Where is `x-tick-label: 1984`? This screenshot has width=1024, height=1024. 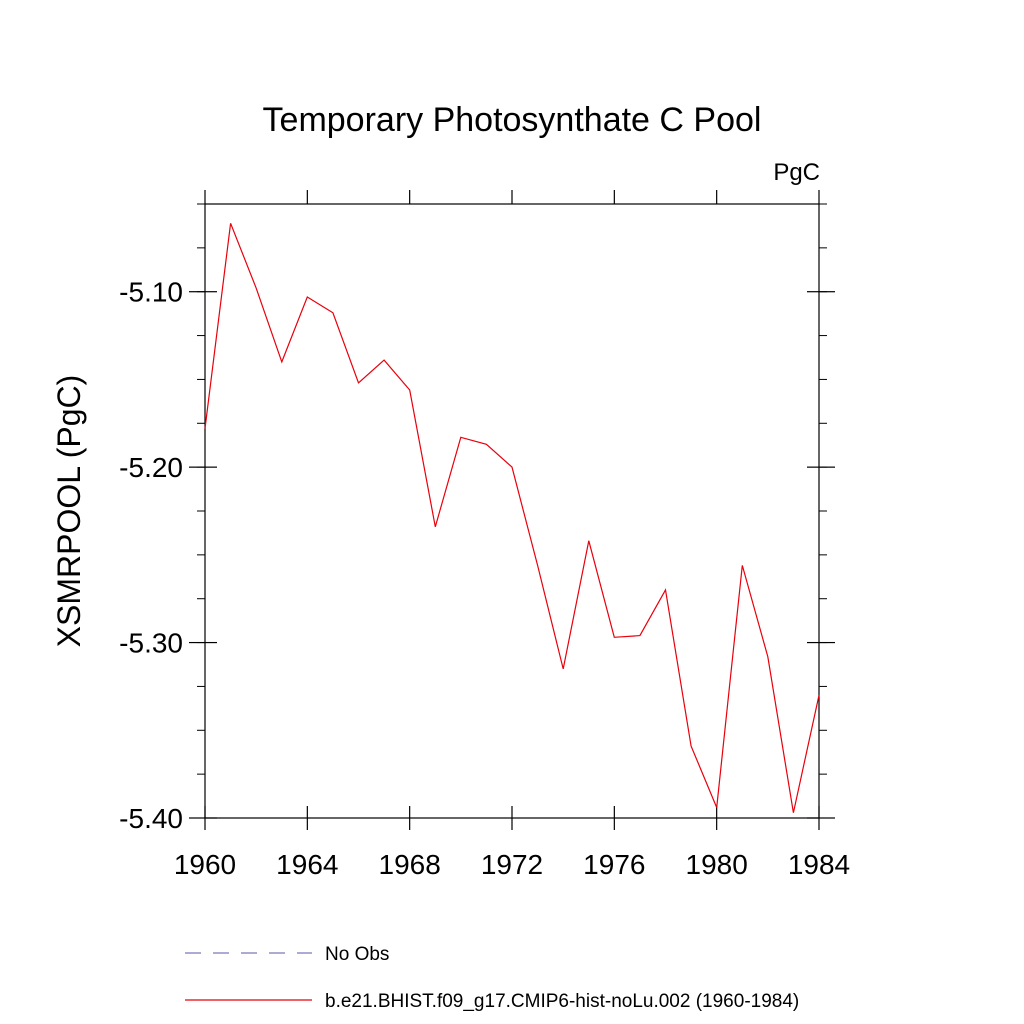 x-tick-label: 1984 is located at coordinates (819, 864).